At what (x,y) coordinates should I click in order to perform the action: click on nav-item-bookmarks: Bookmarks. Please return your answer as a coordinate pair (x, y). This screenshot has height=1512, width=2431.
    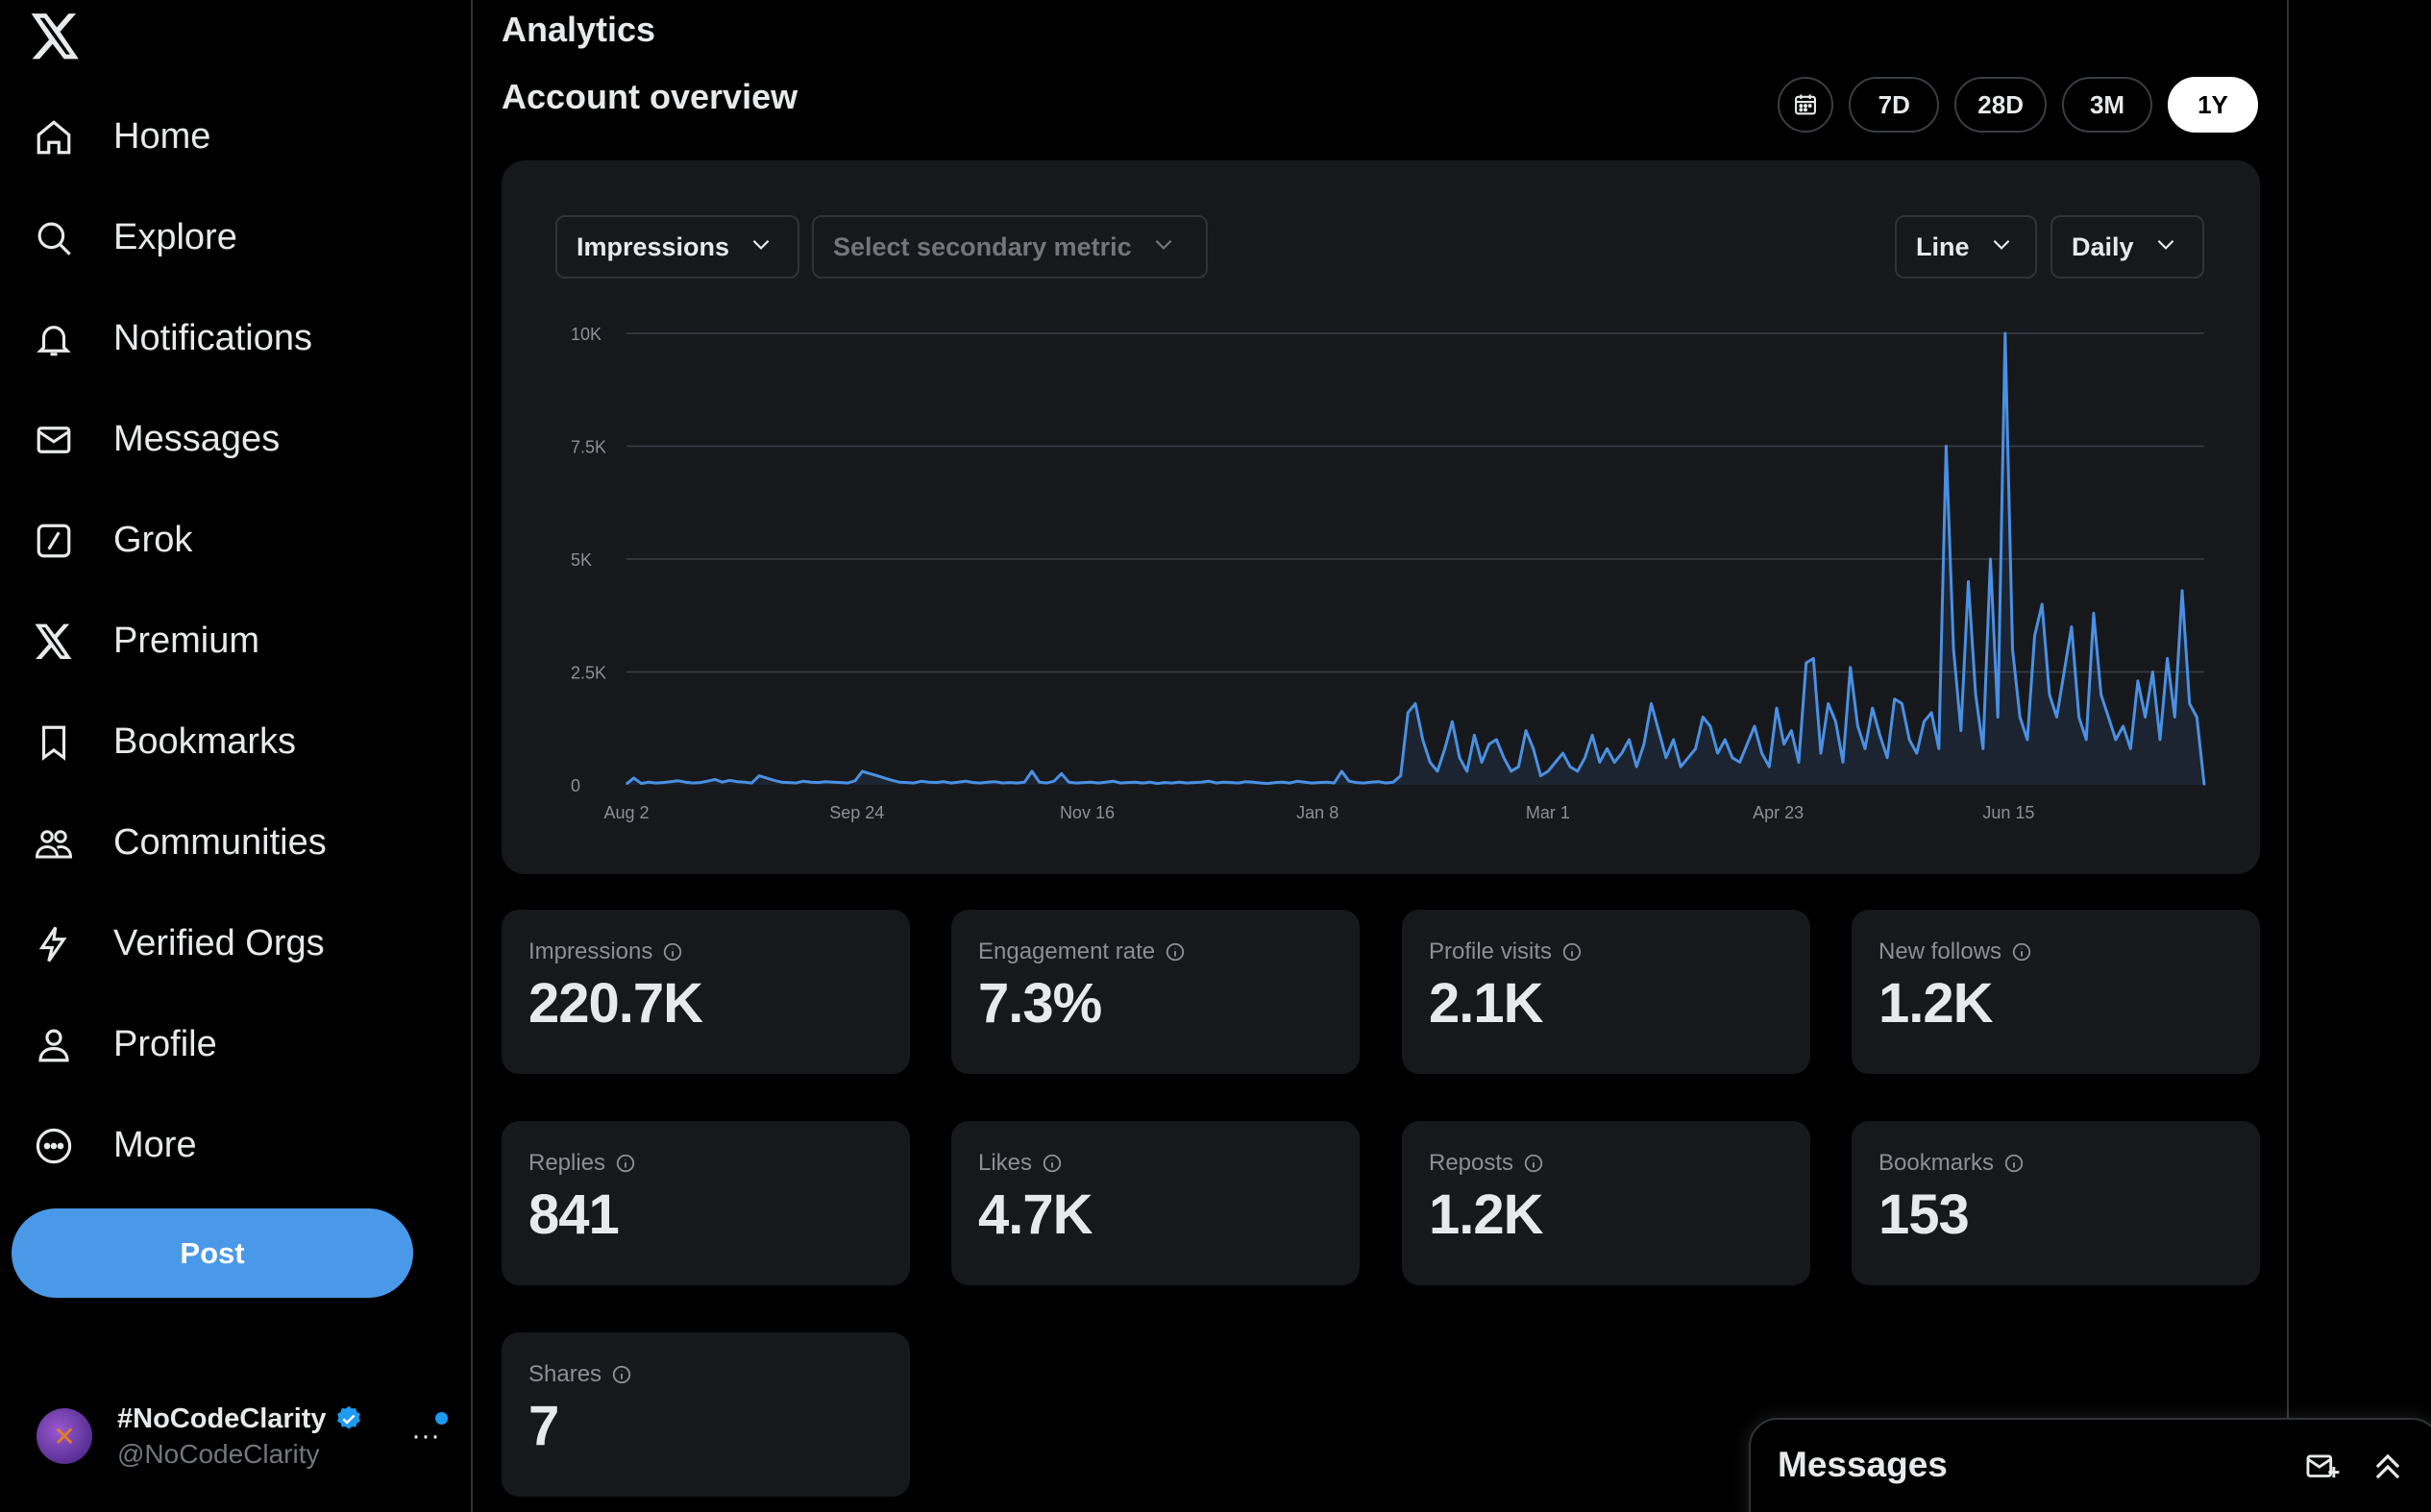
    Looking at the image, I should click on (237, 742).